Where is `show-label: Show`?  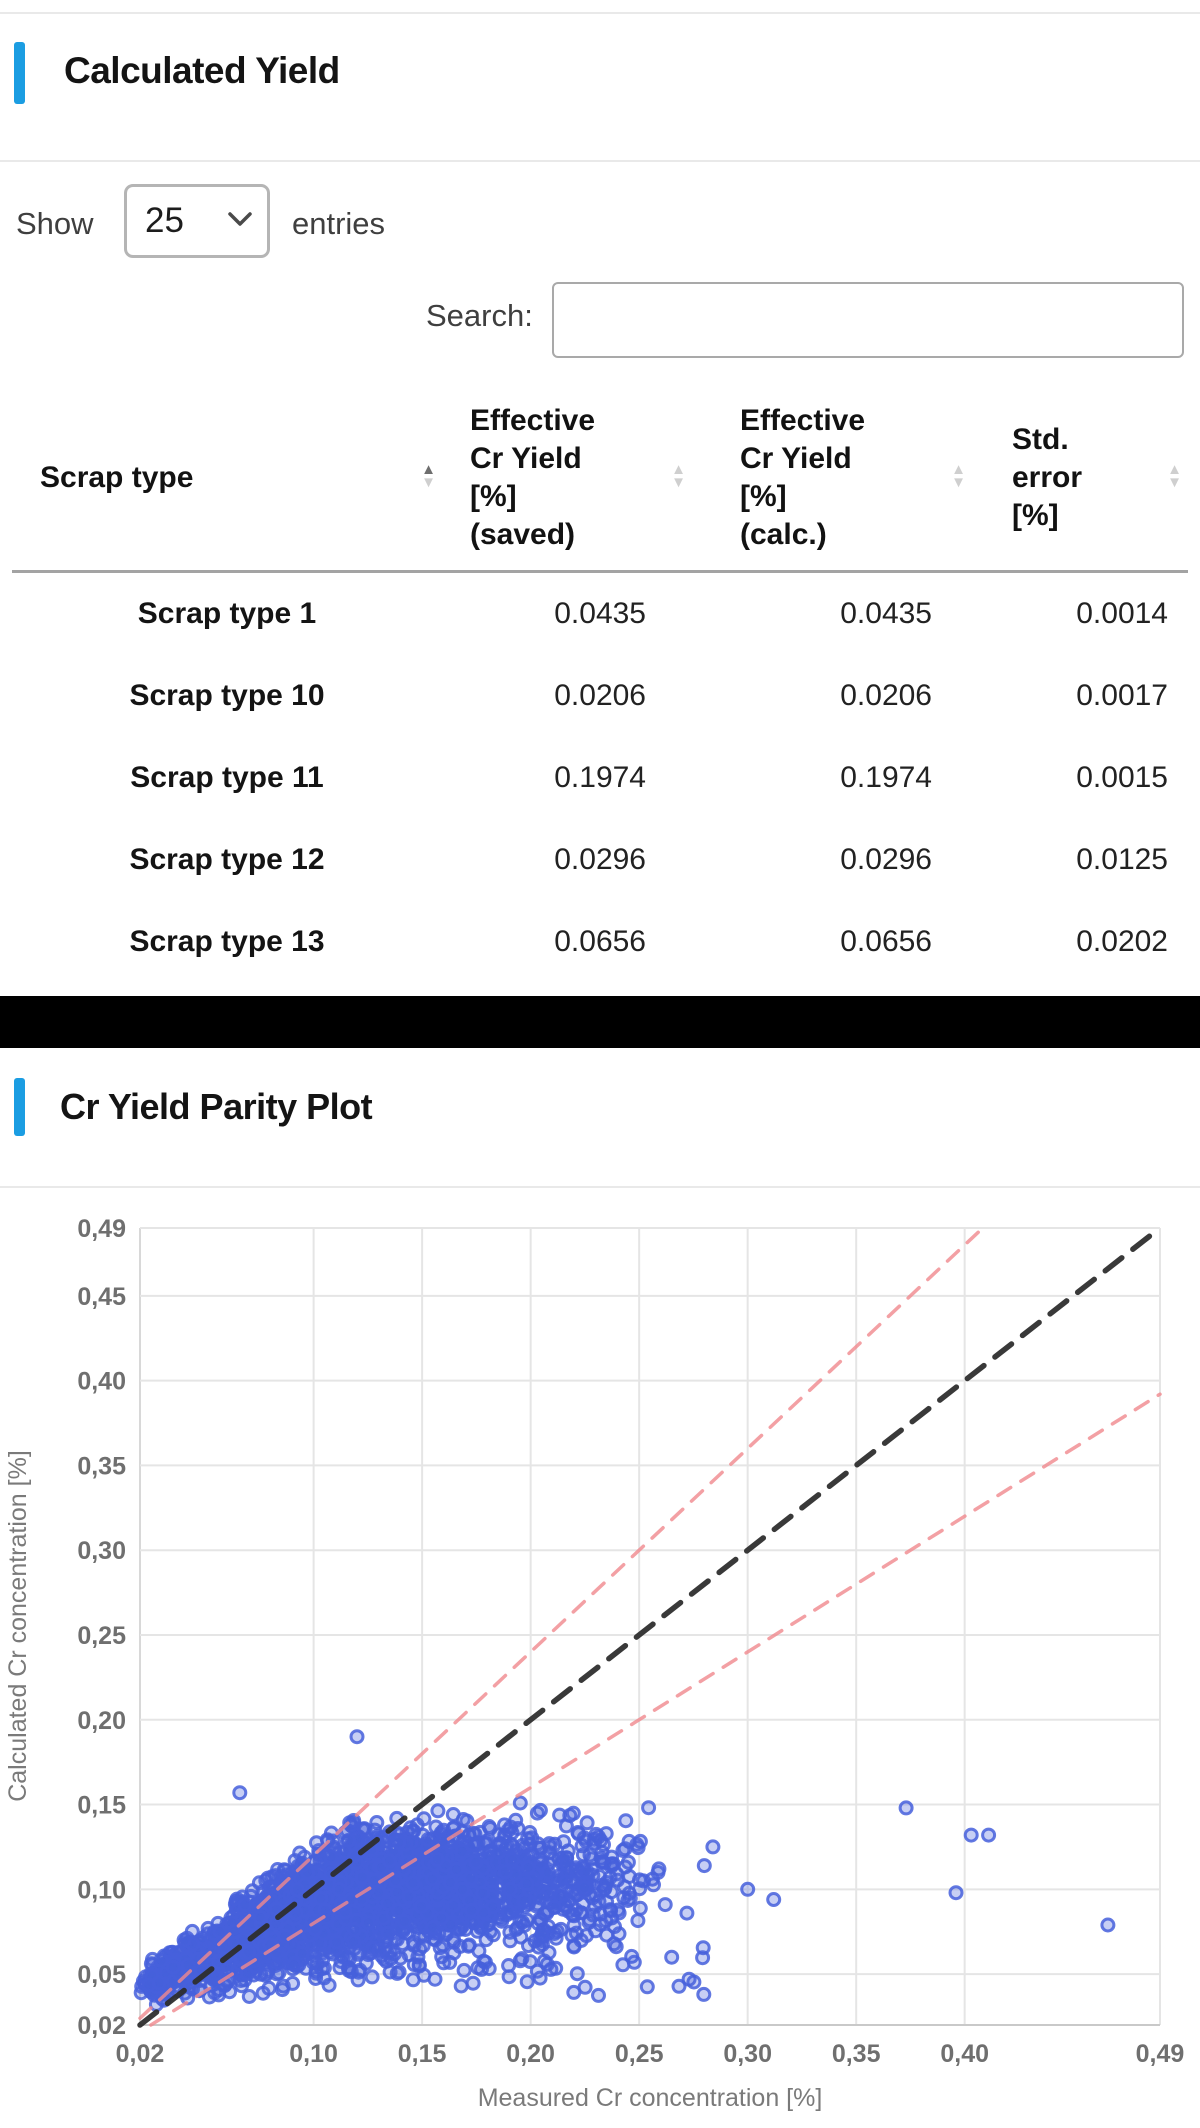 show-label: Show is located at coordinates (55, 223).